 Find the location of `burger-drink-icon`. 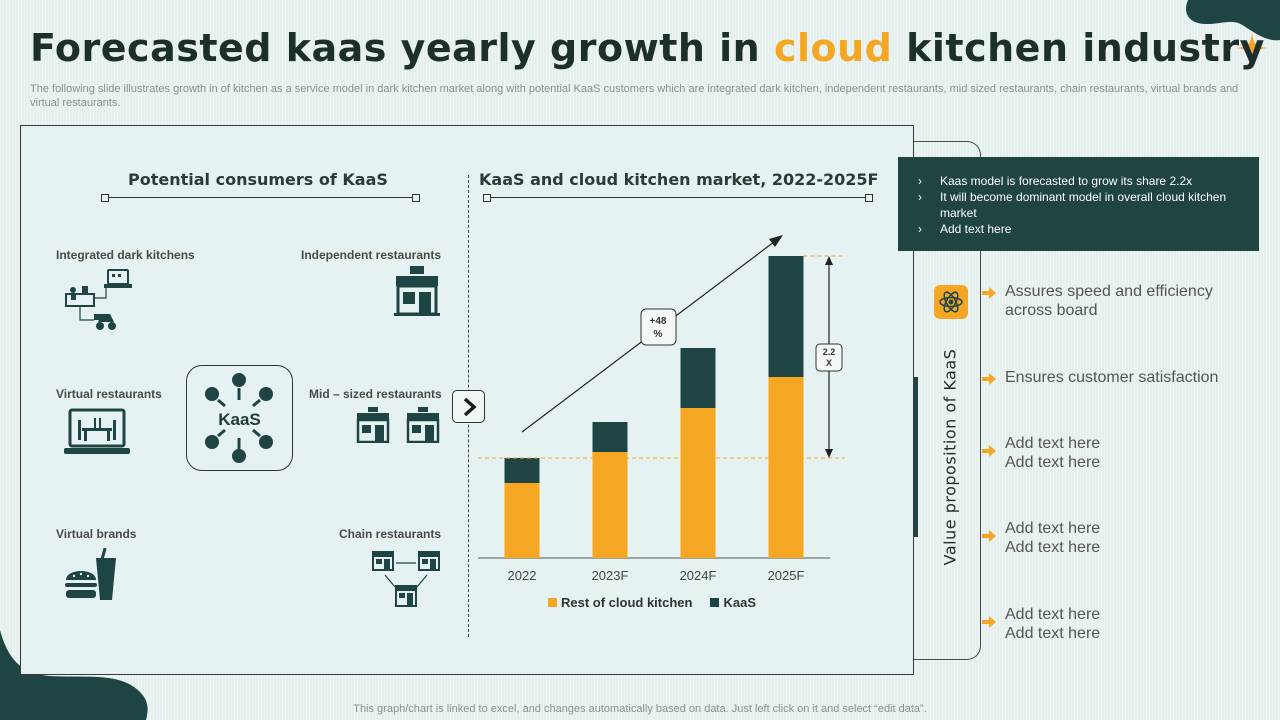

burger-drink-icon is located at coordinates (90, 574).